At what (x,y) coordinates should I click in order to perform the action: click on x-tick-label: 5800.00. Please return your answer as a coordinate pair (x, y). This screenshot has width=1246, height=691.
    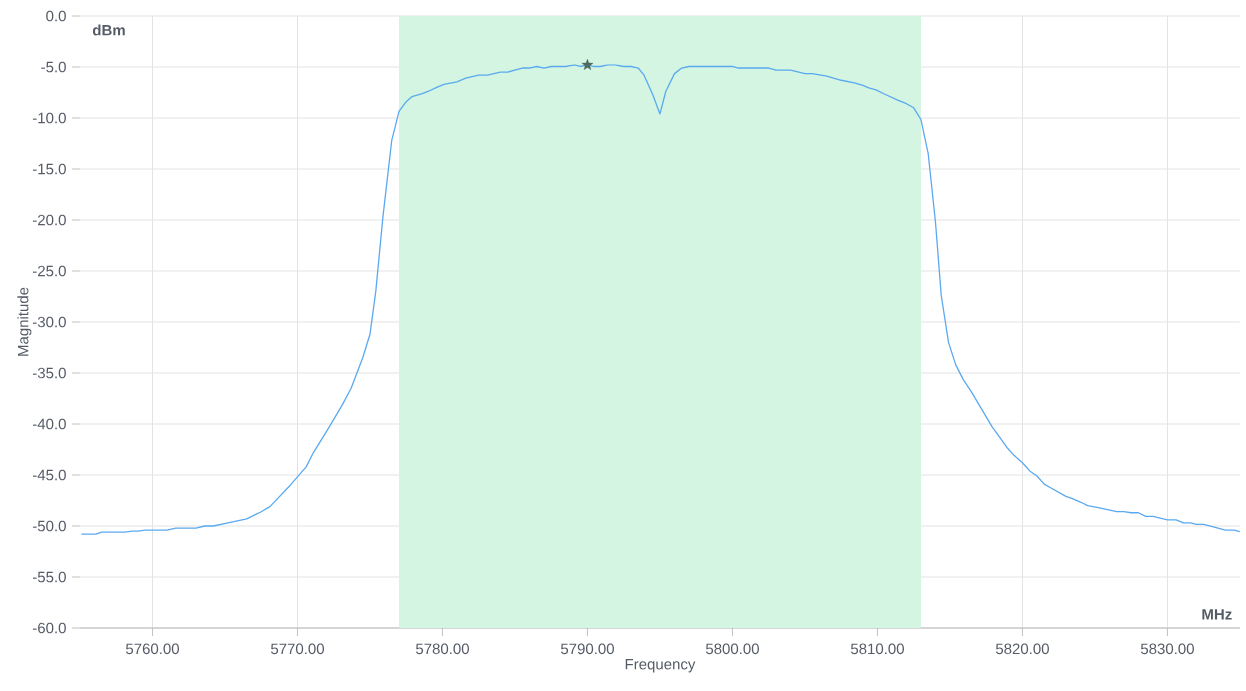
    Looking at the image, I should click on (732, 649).